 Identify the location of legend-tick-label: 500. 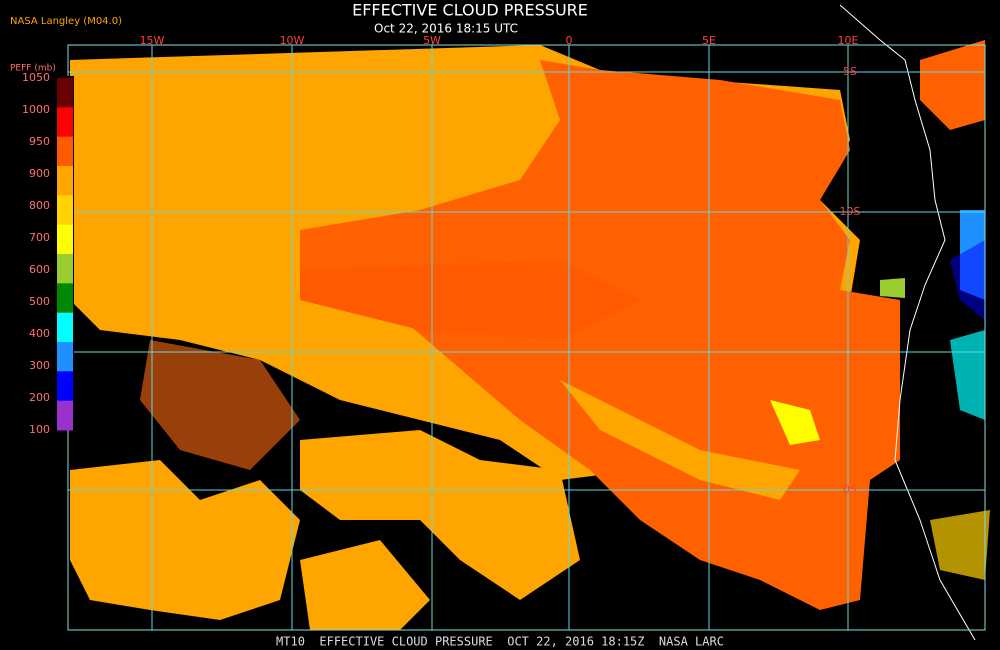
(39, 301).